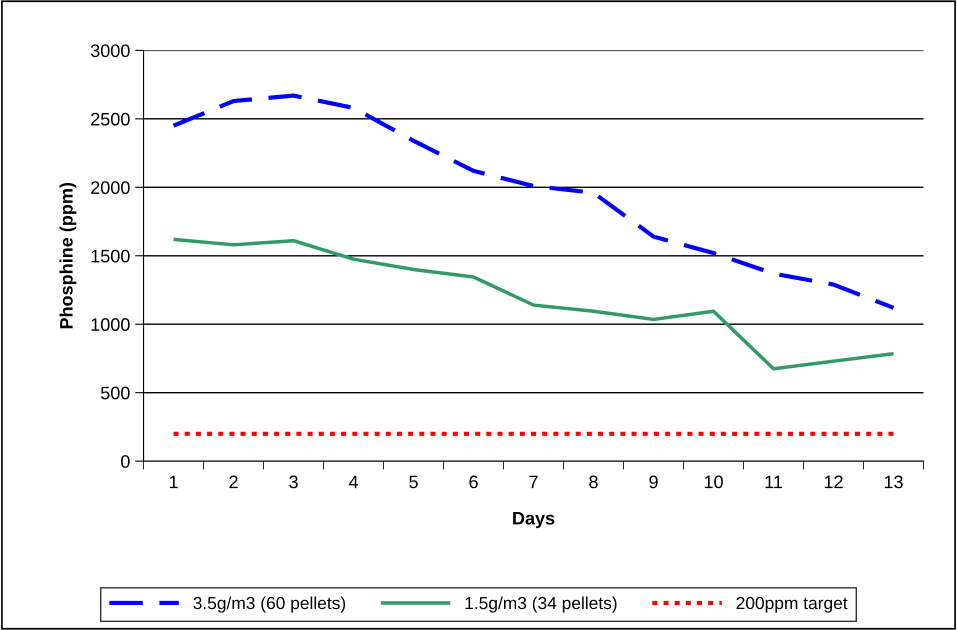 This screenshot has height=630, width=957. Describe the element at coordinates (353, 482) in the screenshot. I see `x-tick-label: 4` at that location.